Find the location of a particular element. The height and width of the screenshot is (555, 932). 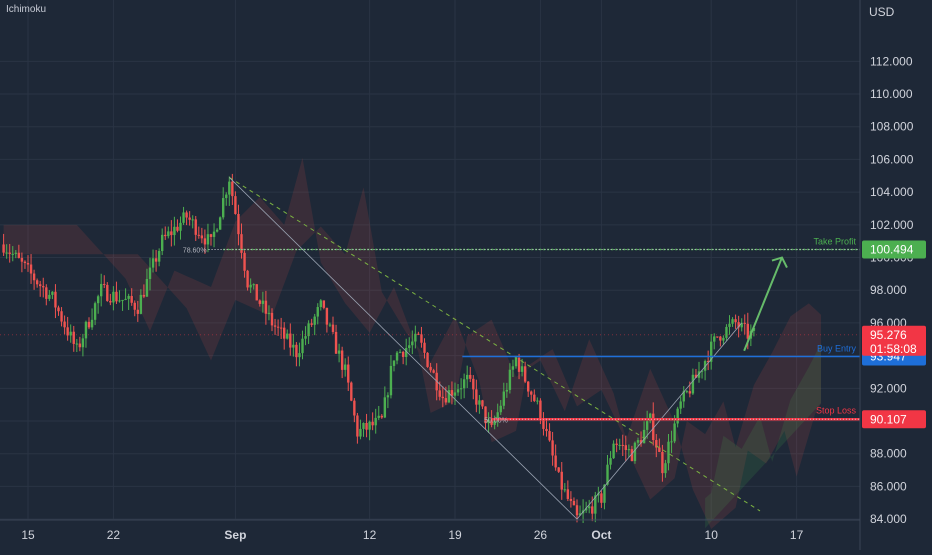

buy-entry-label: Buy Entry is located at coordinates (837, 349).